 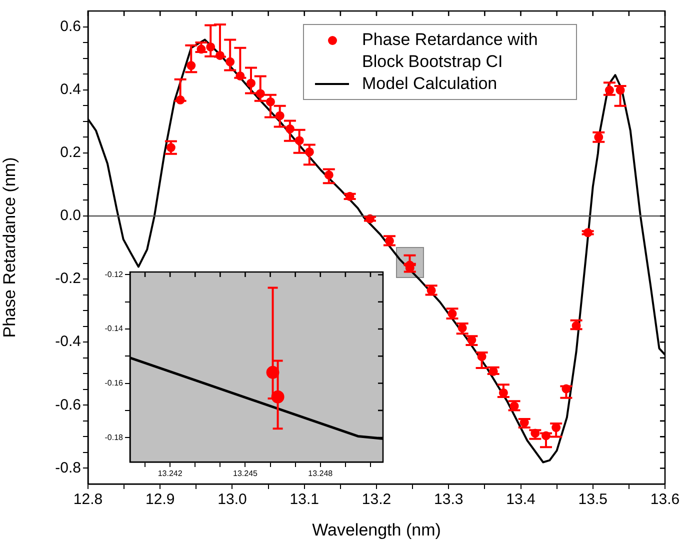 I want to click on y-axis-title: Phase Retardance (nm), so click(x=9, y=247).